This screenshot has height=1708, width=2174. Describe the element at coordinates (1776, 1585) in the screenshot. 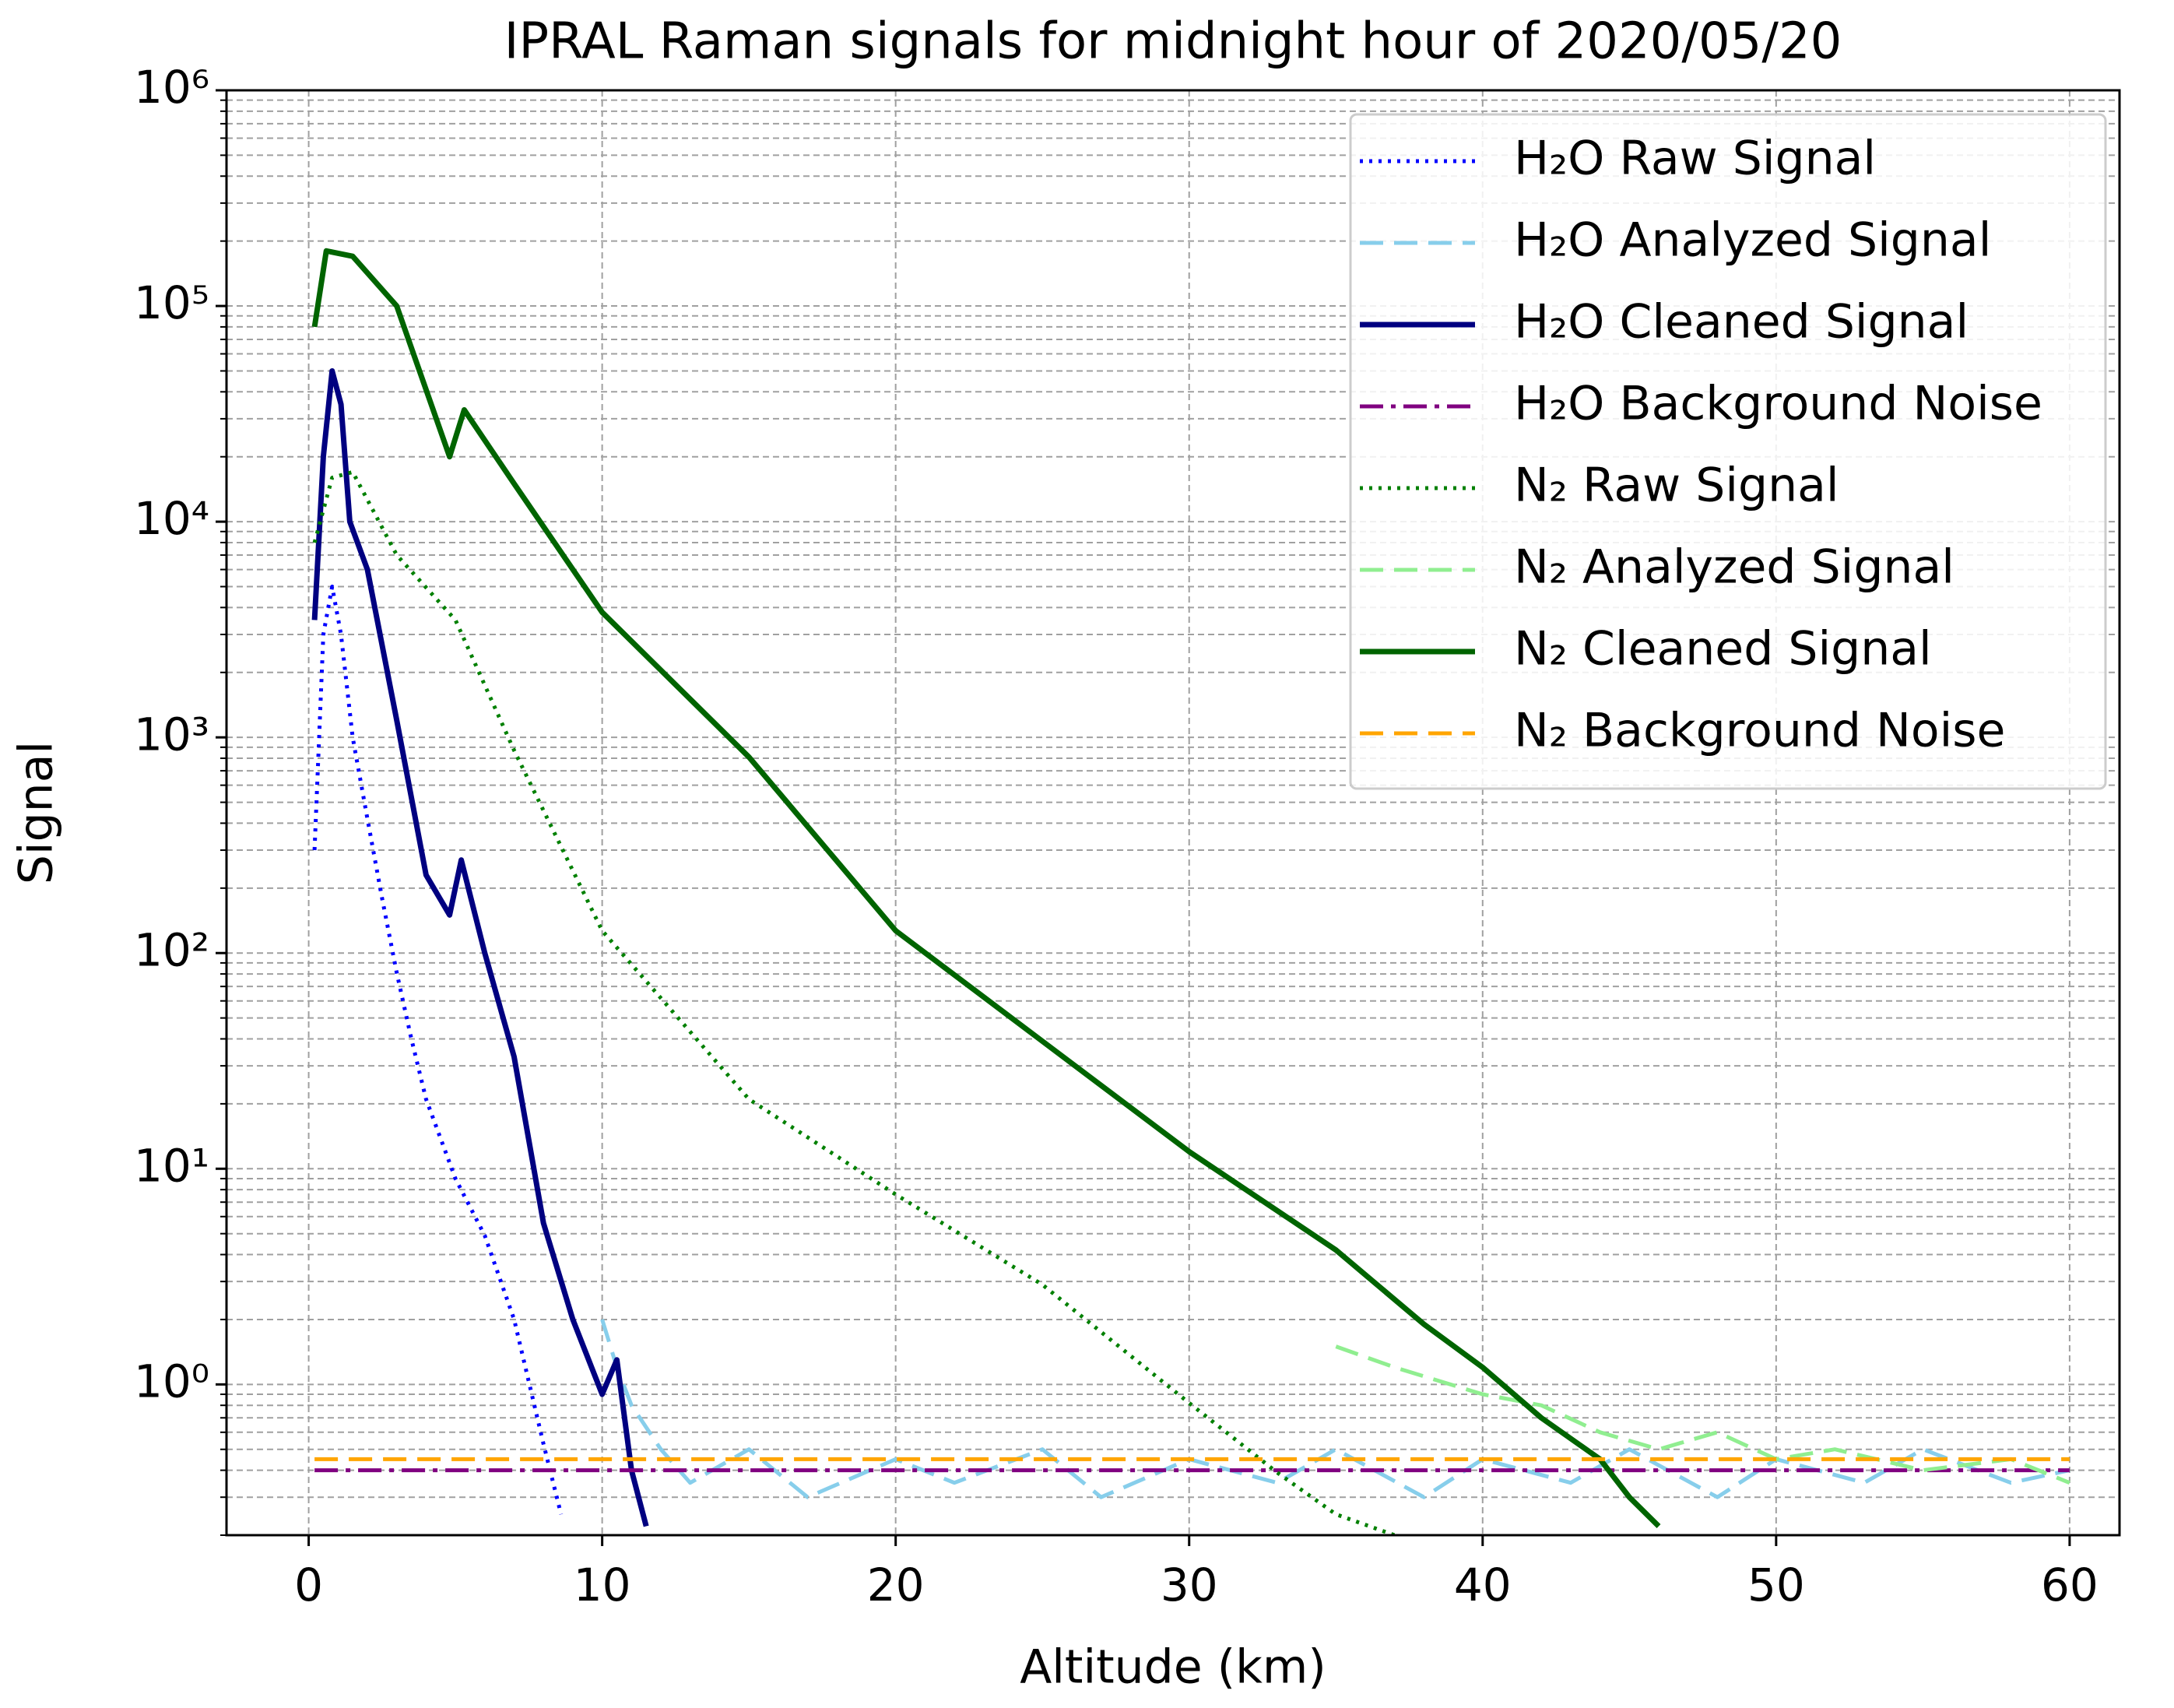

I see `x-tick-label: 50` at that location.